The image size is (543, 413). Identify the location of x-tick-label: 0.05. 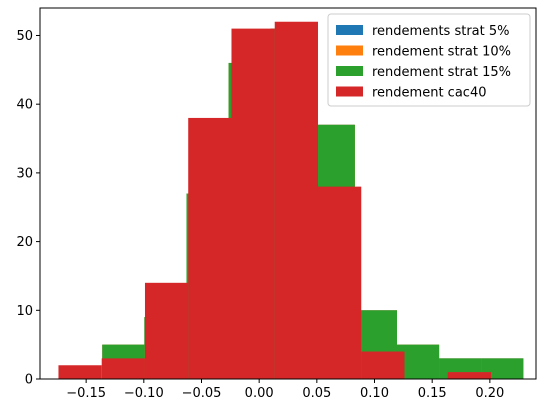
(316, 393).